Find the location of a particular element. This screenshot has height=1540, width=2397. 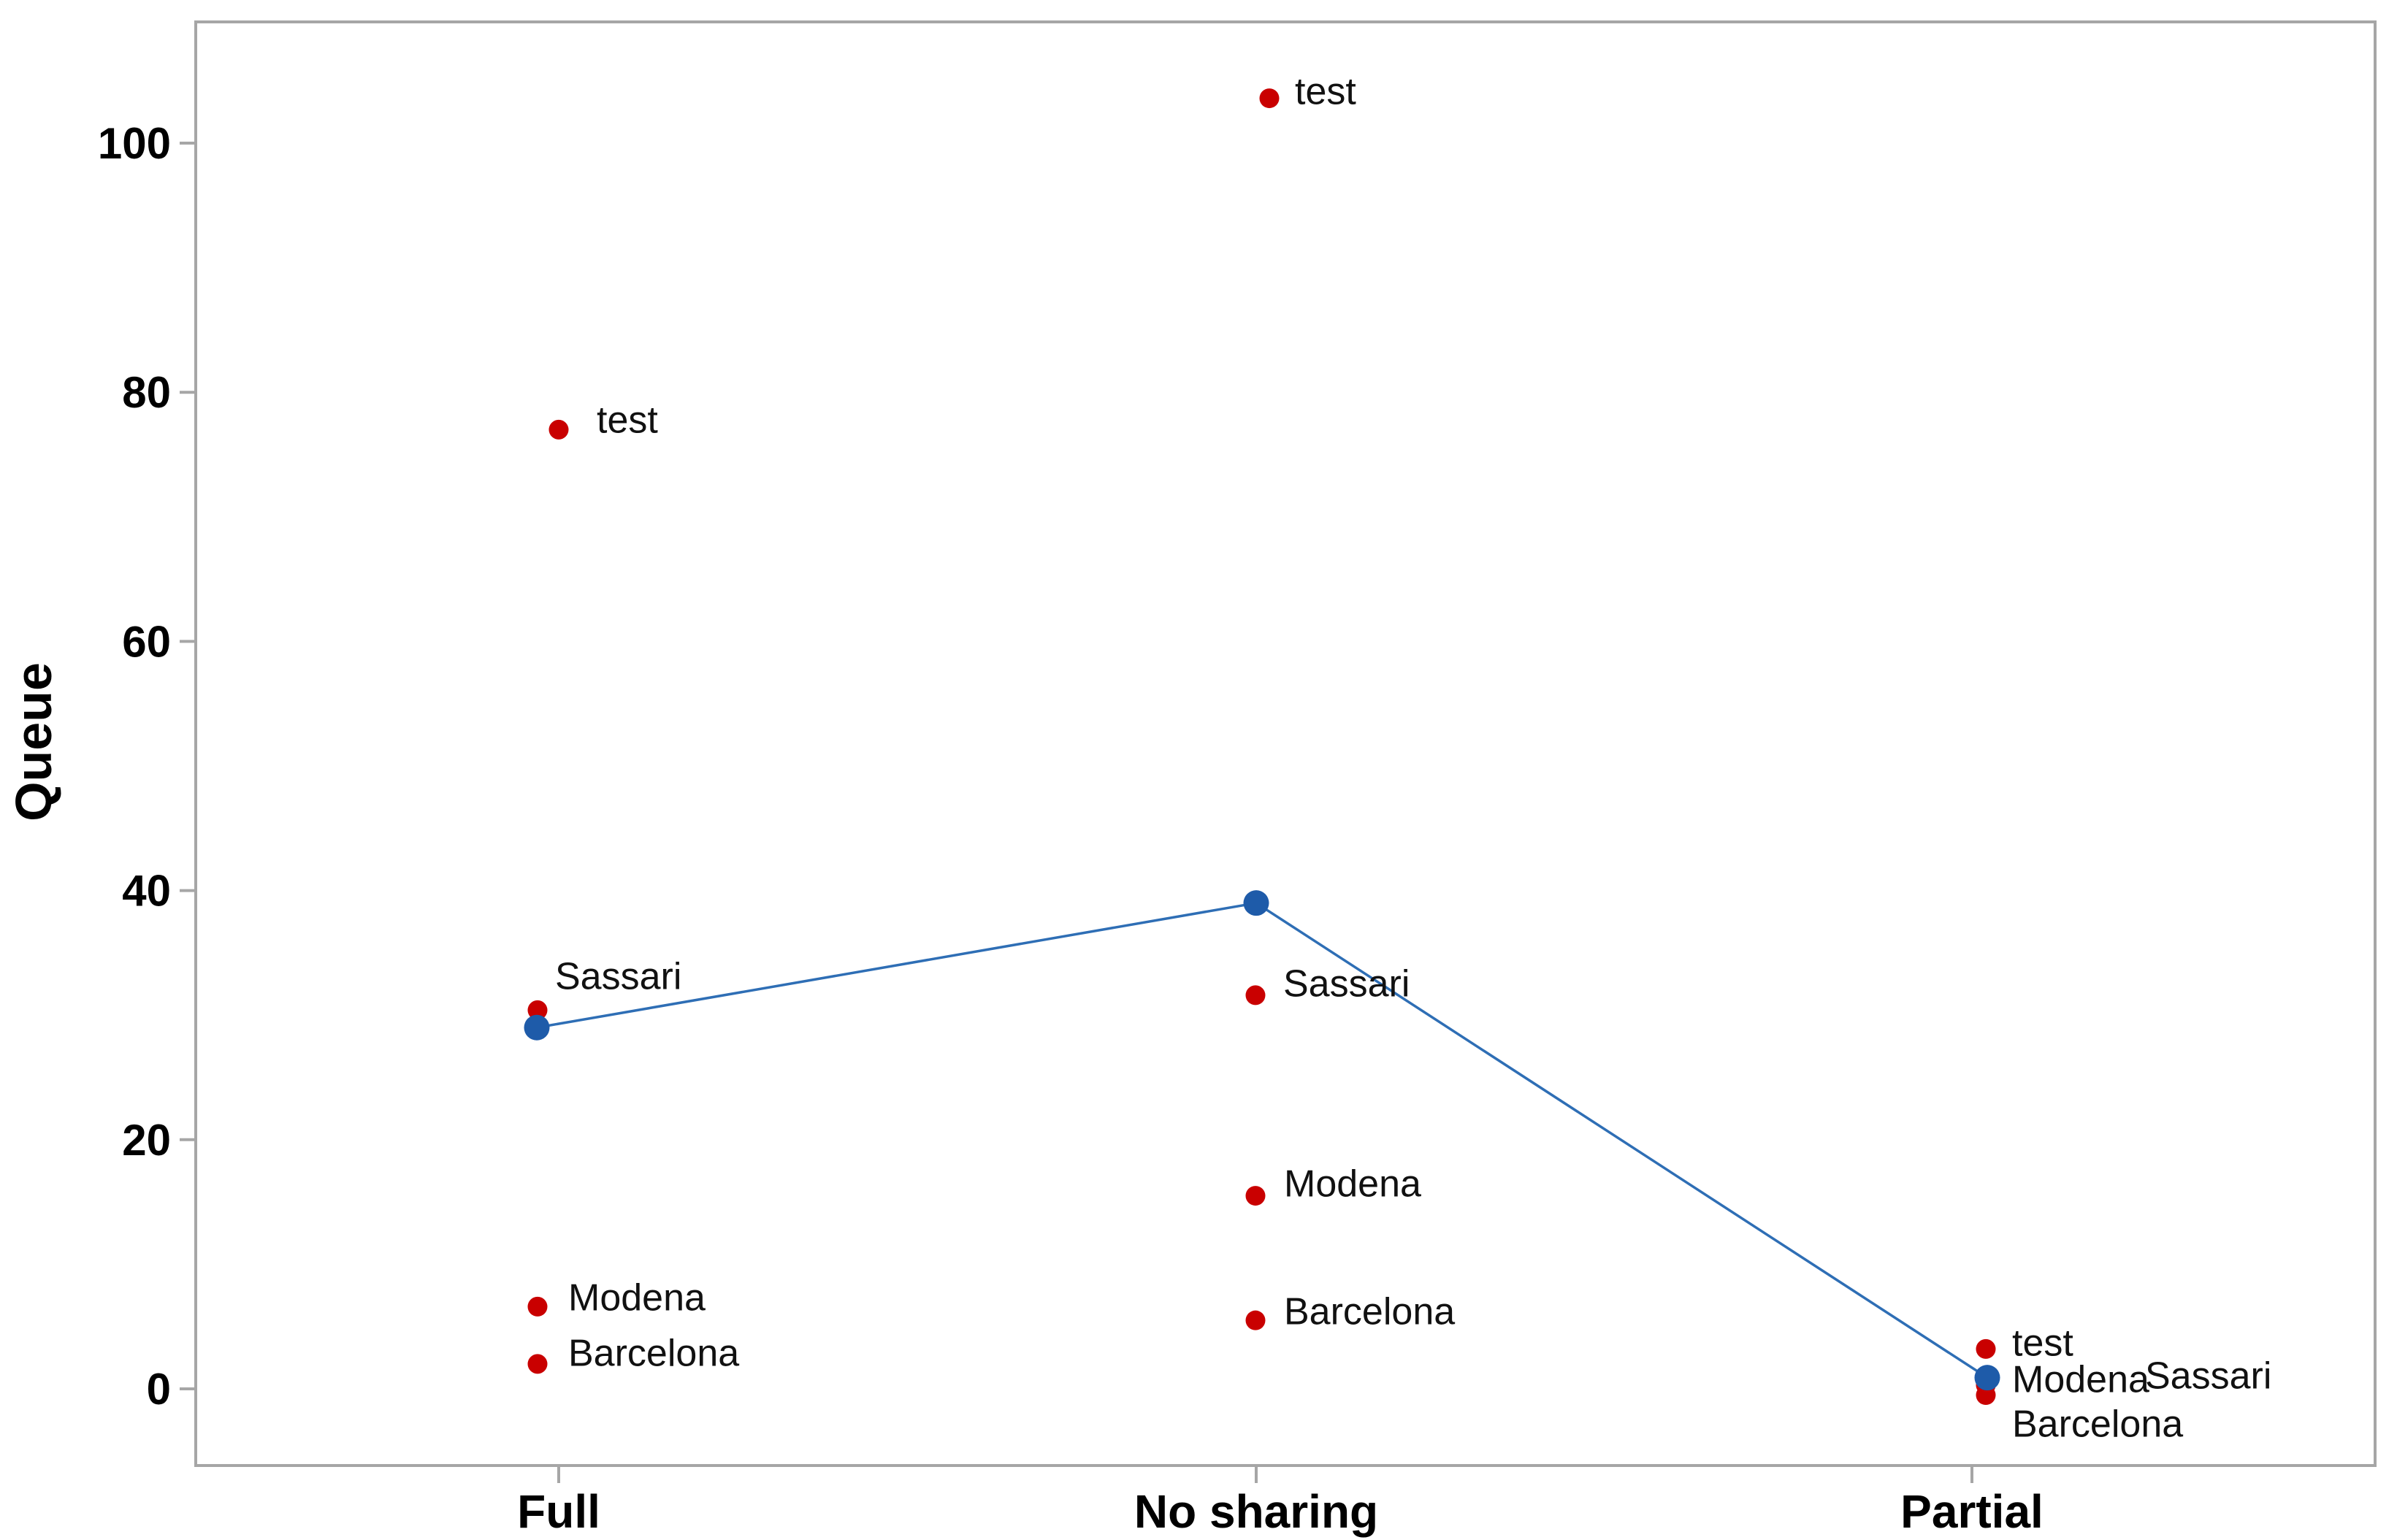

y-axis-tick-label: 60 is located at coordinates (146, 641).